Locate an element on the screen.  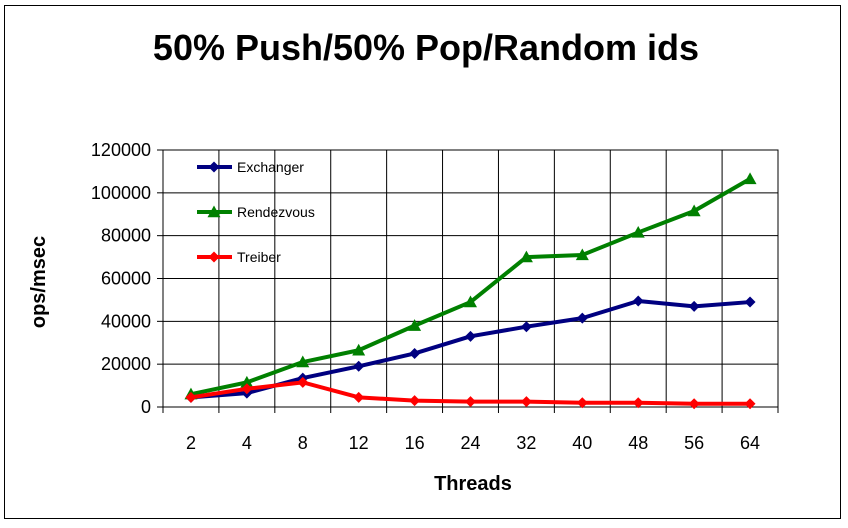
x-tick-label: 8 is located at coordinates (303, 443).